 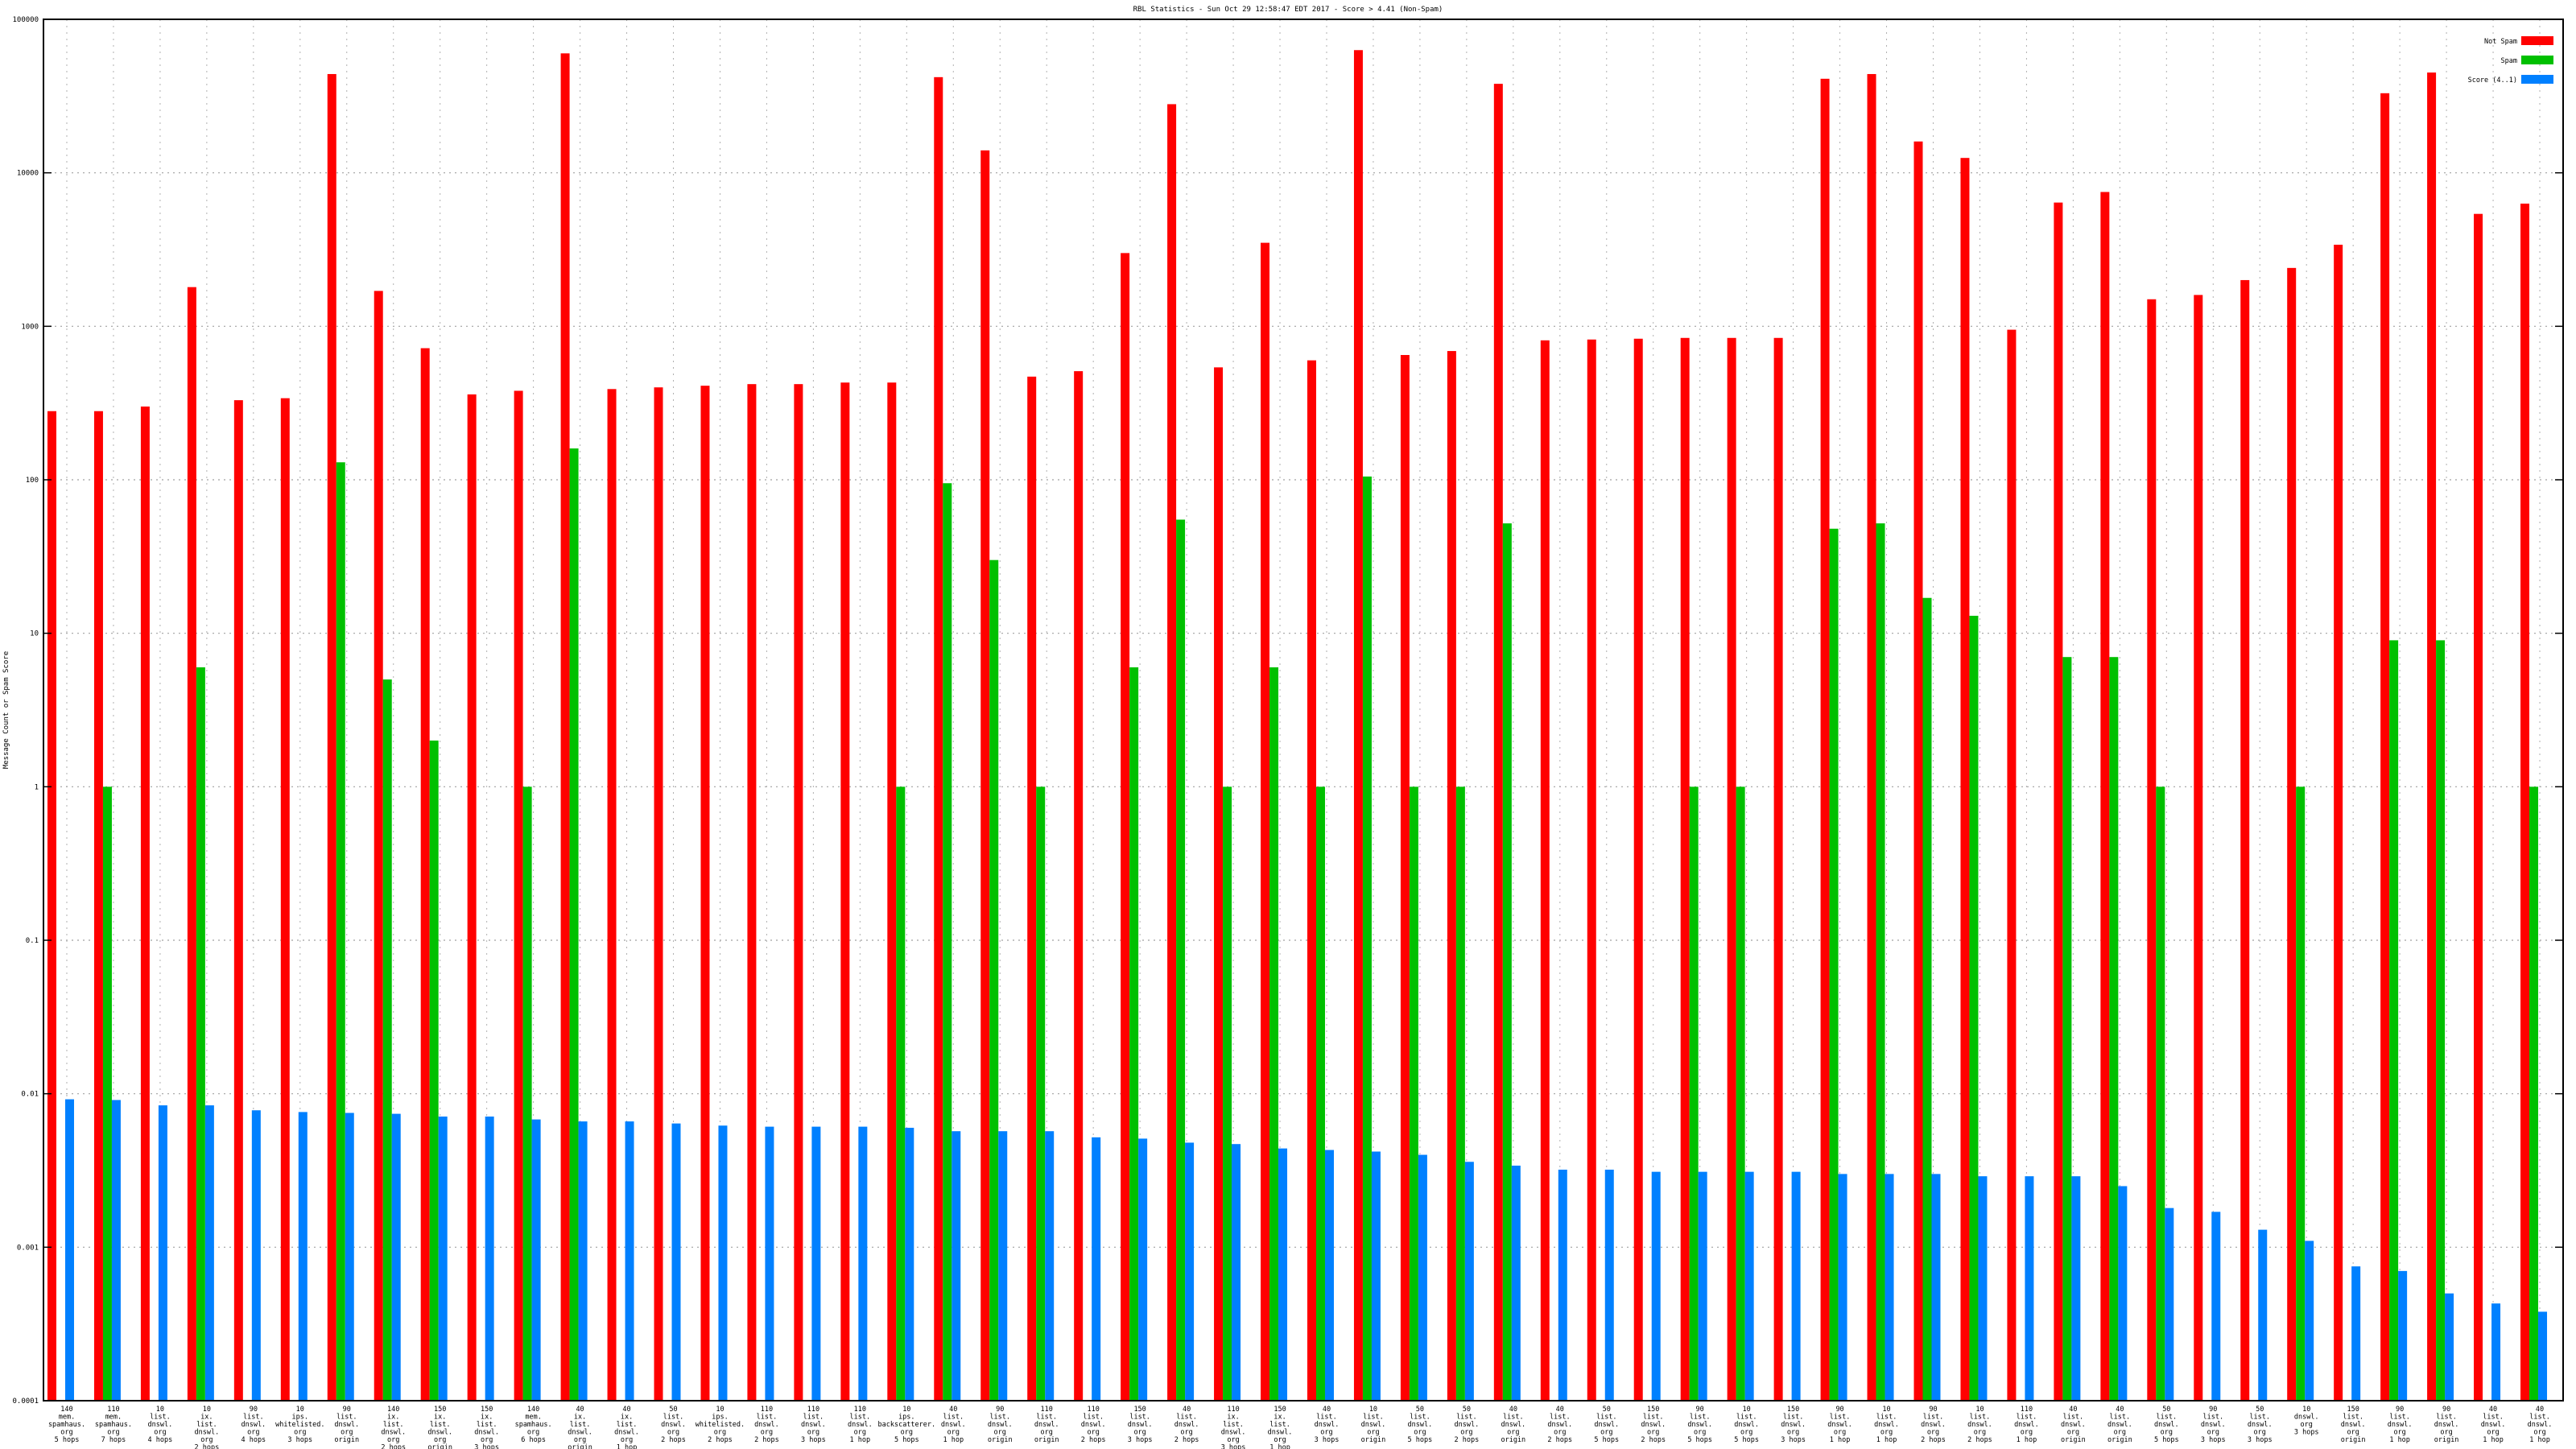 What do you see at coordinates (486, 1427) in the screenshot?
I see `x-tick-label: 150 ix. list. dnswl. org 3 hops` at bounding box center [486, 1427].